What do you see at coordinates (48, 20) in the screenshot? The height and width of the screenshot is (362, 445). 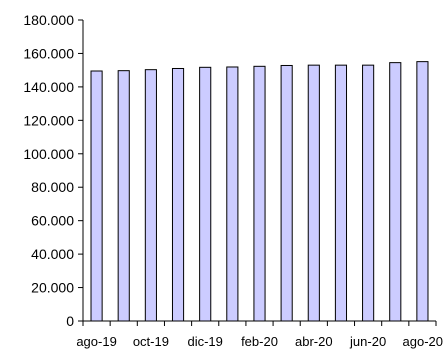 I see `y-tick-label: 180.000` at bounding box center [48, 20].